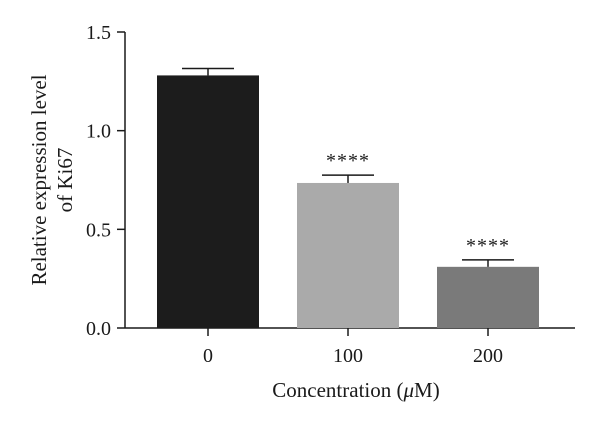  Describe the element at coordinates (98, 329) in the screenshot. I see `y-tick-label: 0.0` at that location.